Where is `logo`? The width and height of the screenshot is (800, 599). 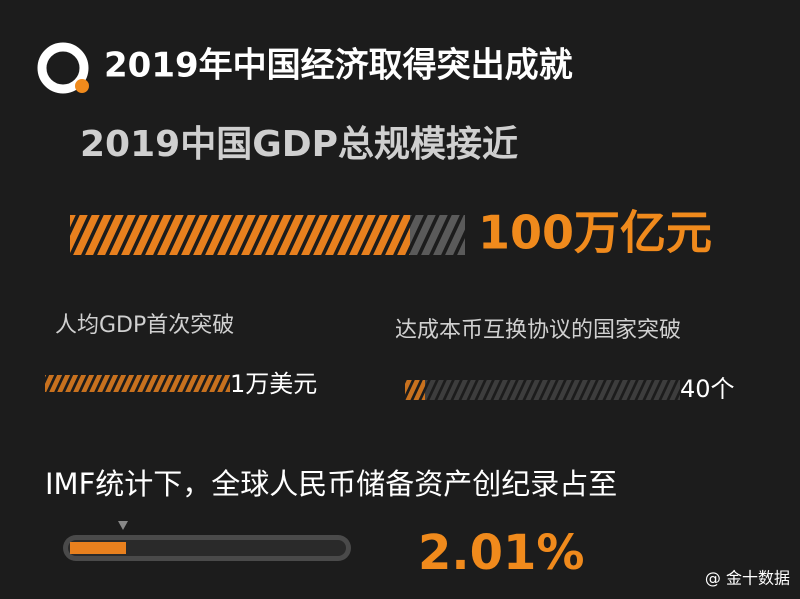
logo is located at coordinates (63, 68).